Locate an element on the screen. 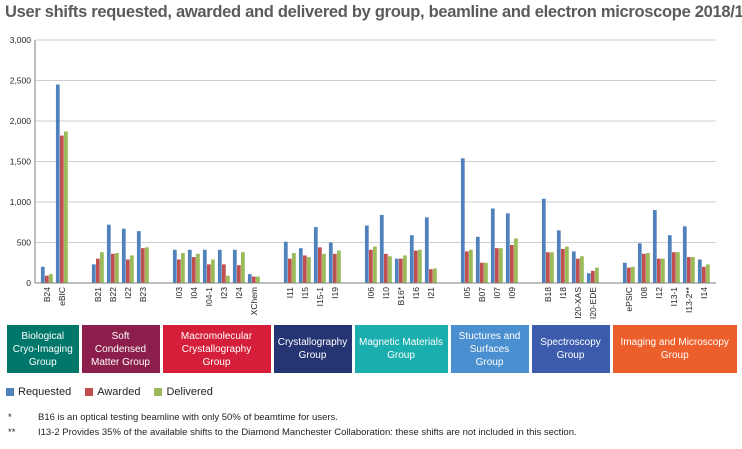  bar-requested-xchem is located at coordinates (249, 278).